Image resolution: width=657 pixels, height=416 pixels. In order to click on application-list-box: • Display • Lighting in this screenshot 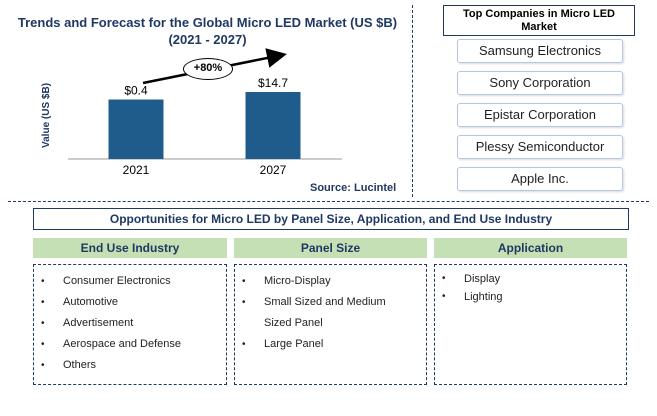, I will do `click(530, 324)`.